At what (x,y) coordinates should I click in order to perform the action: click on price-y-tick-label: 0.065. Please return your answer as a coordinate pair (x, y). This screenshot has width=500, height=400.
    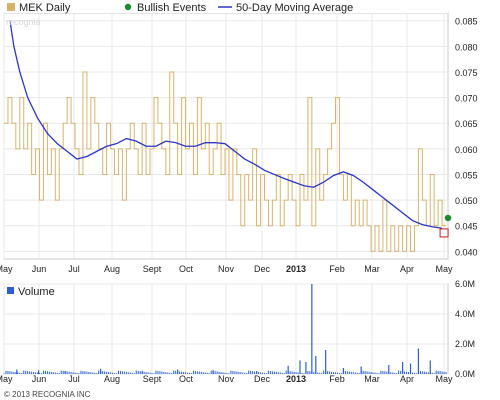
    Looking at the image, I should click on (466, 124).